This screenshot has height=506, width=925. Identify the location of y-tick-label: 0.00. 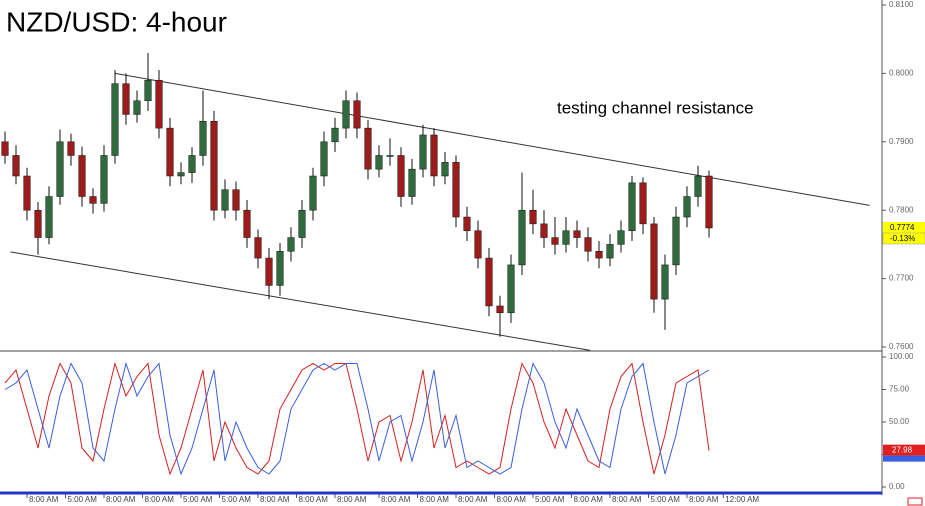
(897, 486).